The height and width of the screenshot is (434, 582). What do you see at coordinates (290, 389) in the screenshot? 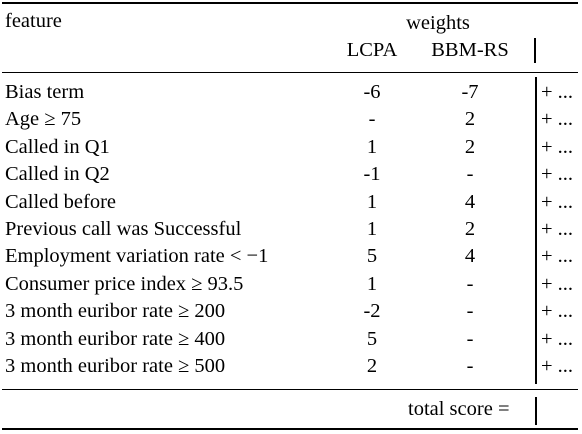
I see `body-rule` at bounding box center [290, 389].